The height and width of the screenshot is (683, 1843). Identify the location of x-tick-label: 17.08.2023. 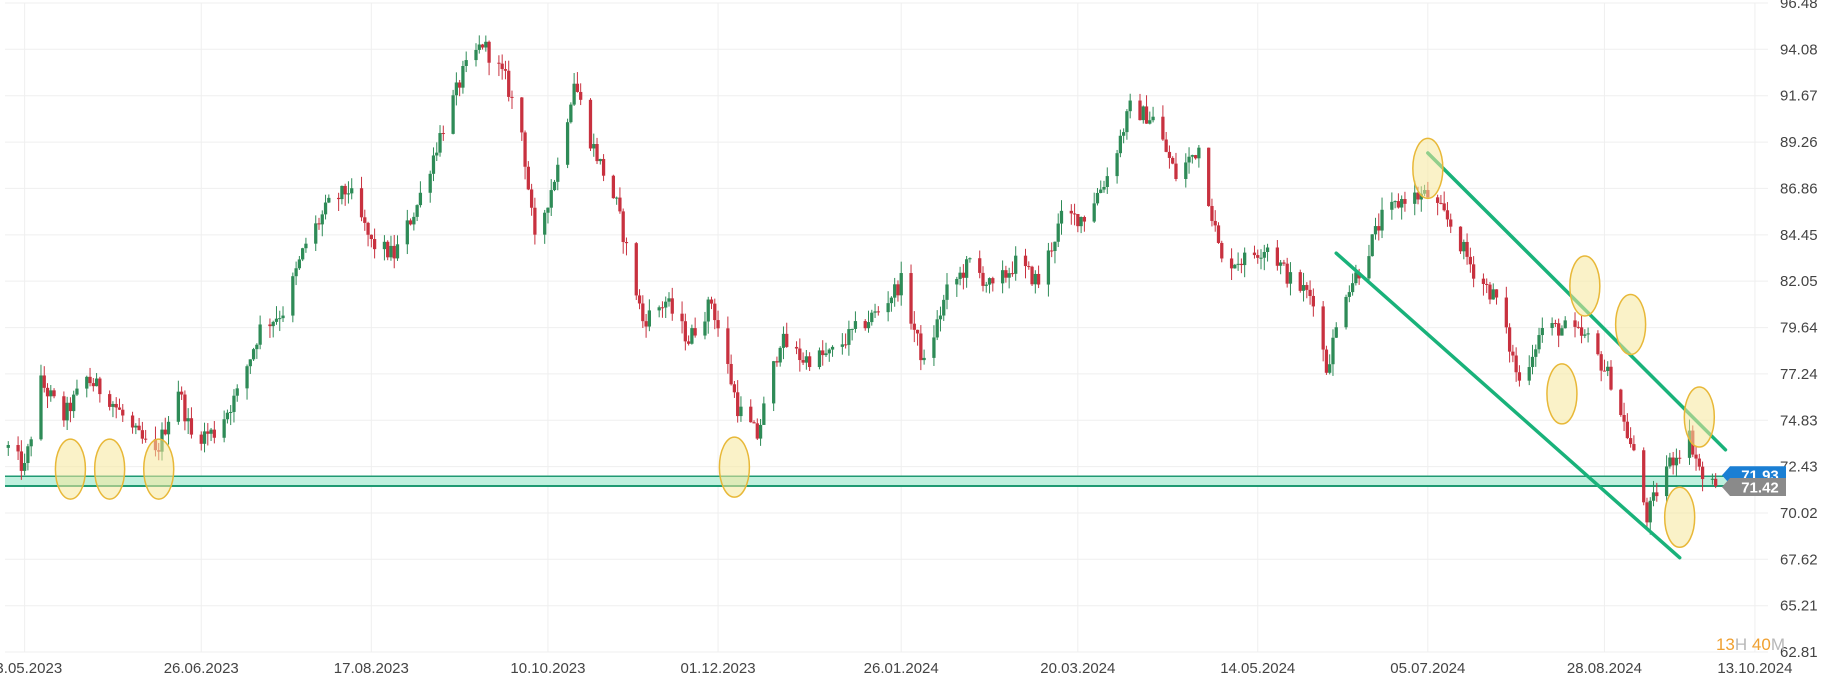
(371, 668).